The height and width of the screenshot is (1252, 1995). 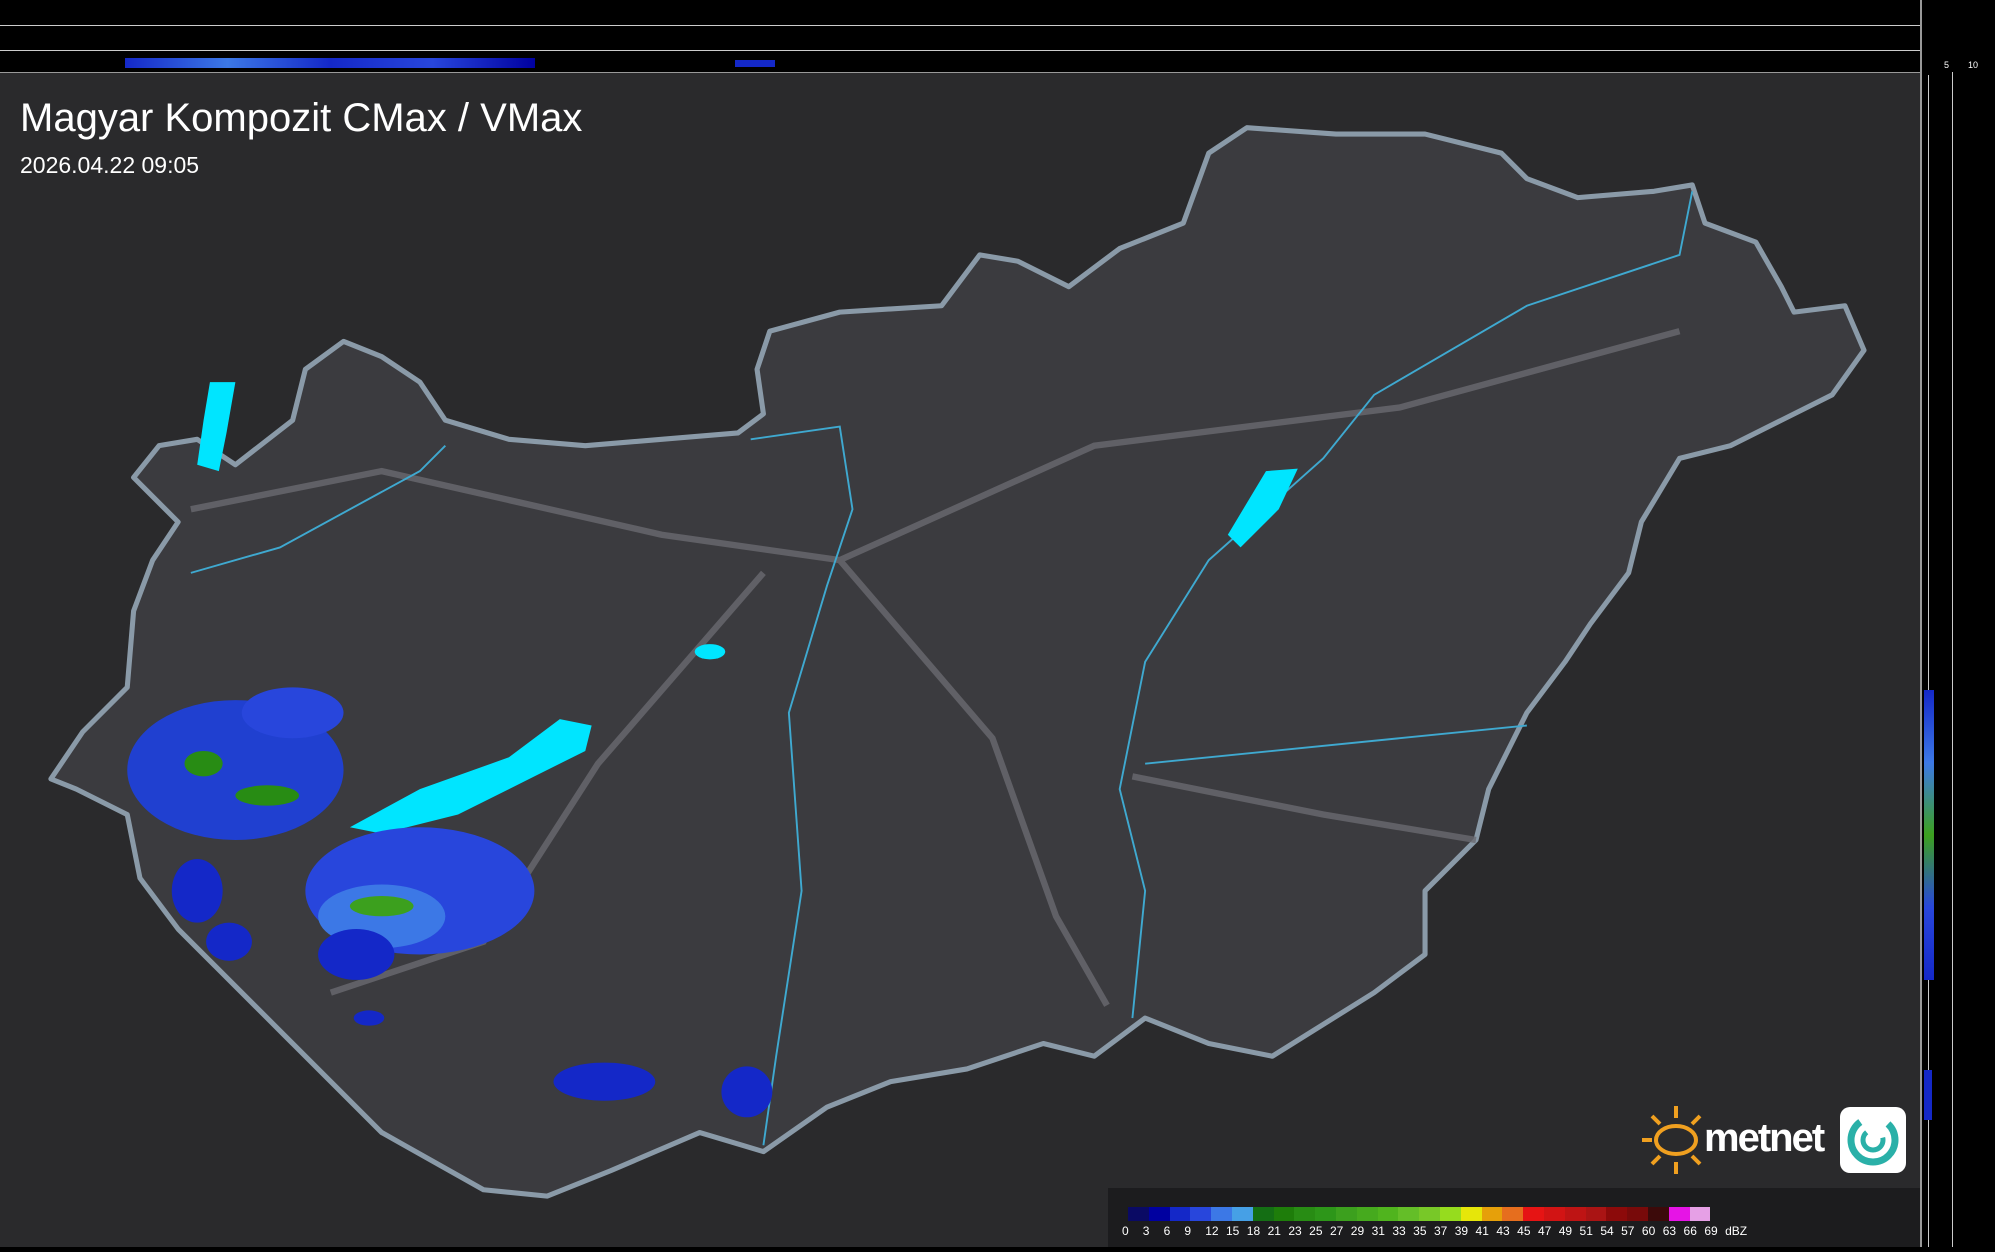 What do you see at coordinates (1316, 1231) in the screenshot?
I see `legend-label: 25` at bounding box center [1316, 1231].